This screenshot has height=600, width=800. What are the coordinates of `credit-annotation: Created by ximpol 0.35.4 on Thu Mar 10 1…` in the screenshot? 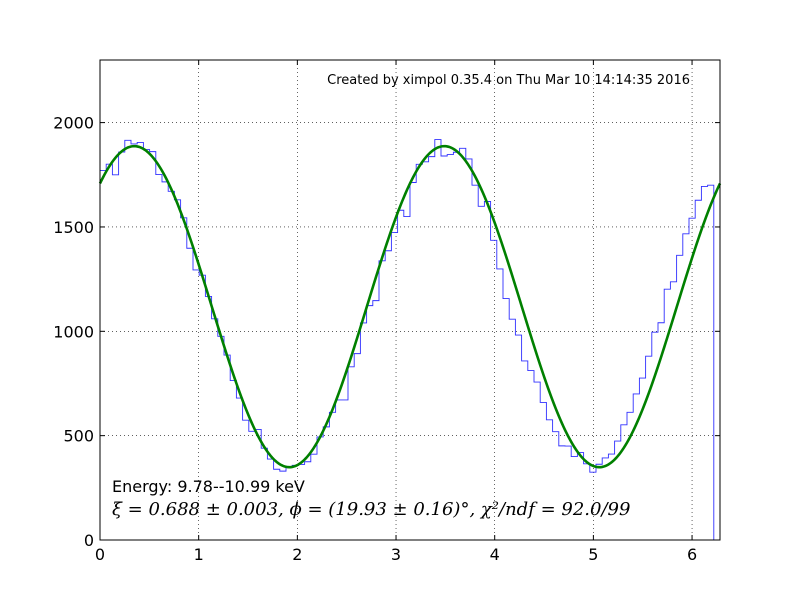 It's located at (508, 80).